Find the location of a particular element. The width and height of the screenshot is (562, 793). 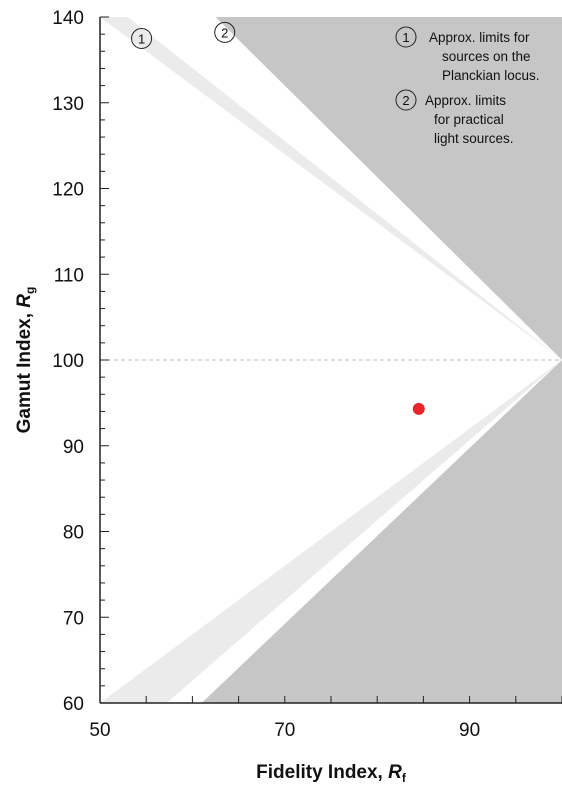

y-tick-label: 70 is located at coordinates (73, 618).